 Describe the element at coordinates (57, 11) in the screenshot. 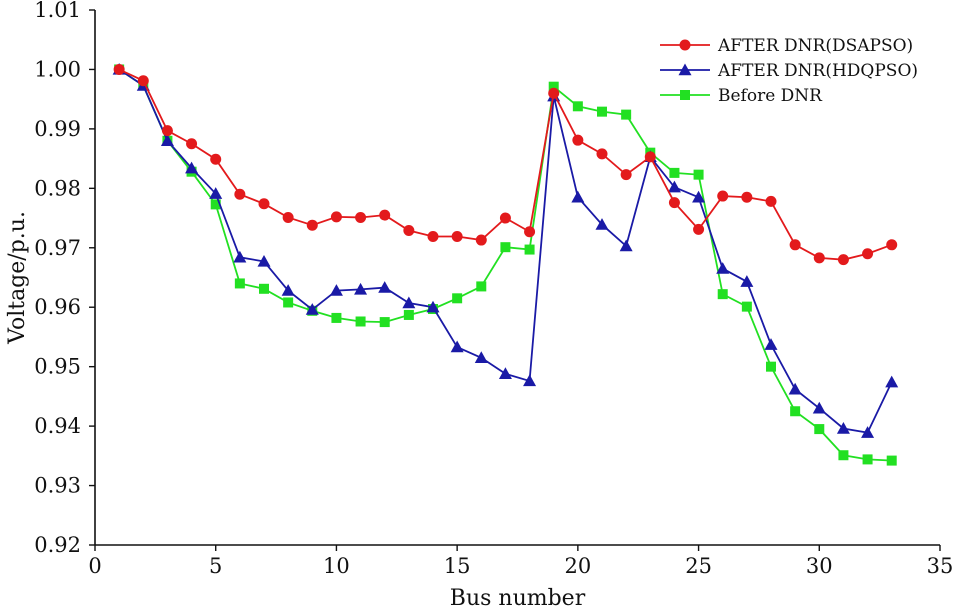

I see `y-tick-label: 1.01` at that location.